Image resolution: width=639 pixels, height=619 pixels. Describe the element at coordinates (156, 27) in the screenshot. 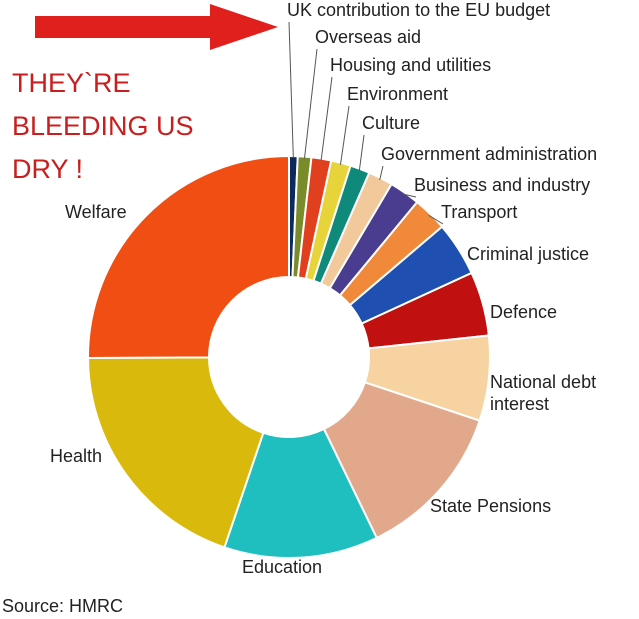

I see `arrow` at that location.